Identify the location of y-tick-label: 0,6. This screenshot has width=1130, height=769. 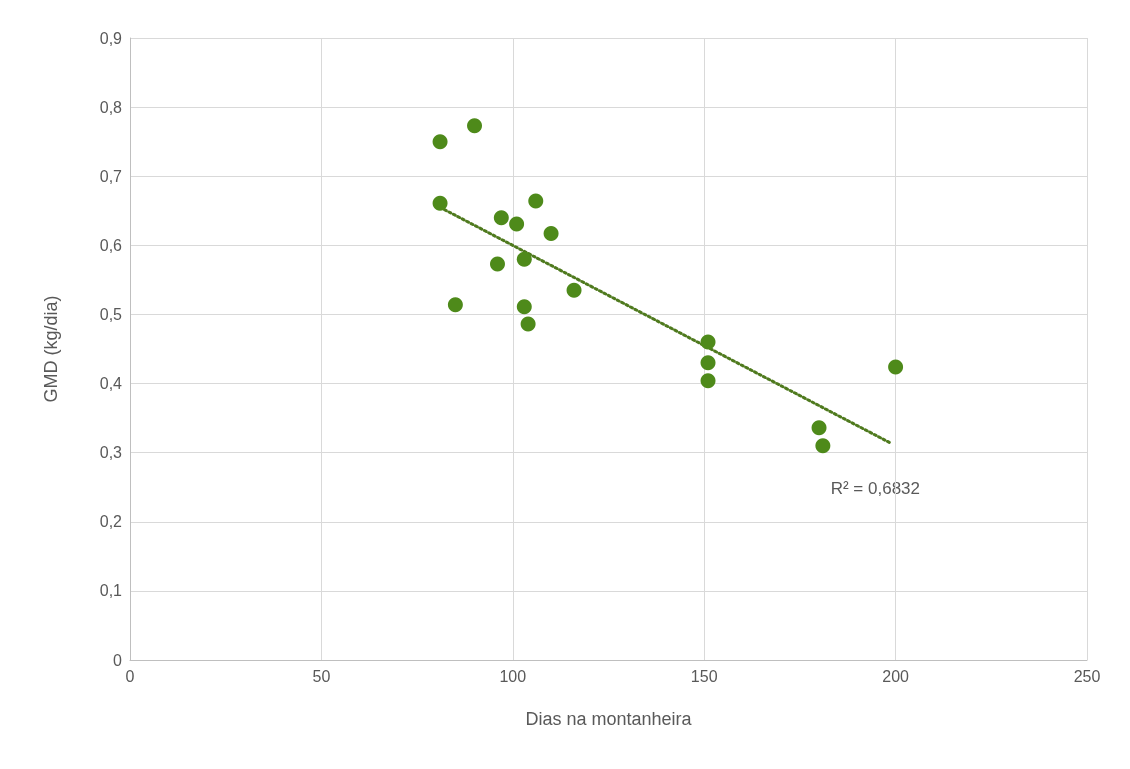
(111, 245).